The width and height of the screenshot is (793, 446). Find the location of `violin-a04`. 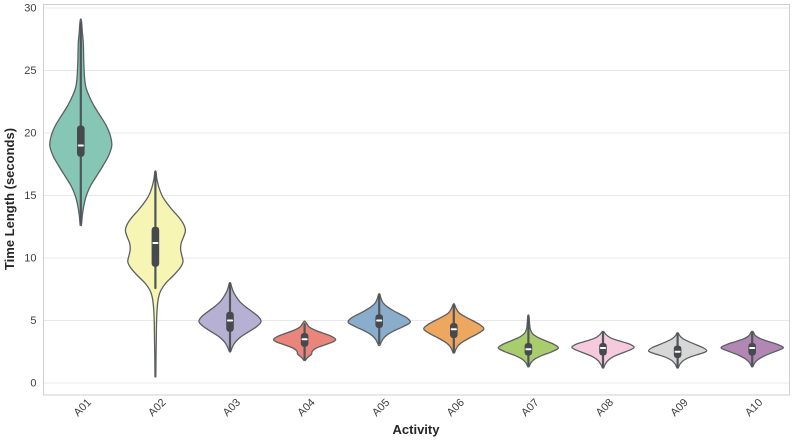

violin-a04 is located at coordinates (304, 341).